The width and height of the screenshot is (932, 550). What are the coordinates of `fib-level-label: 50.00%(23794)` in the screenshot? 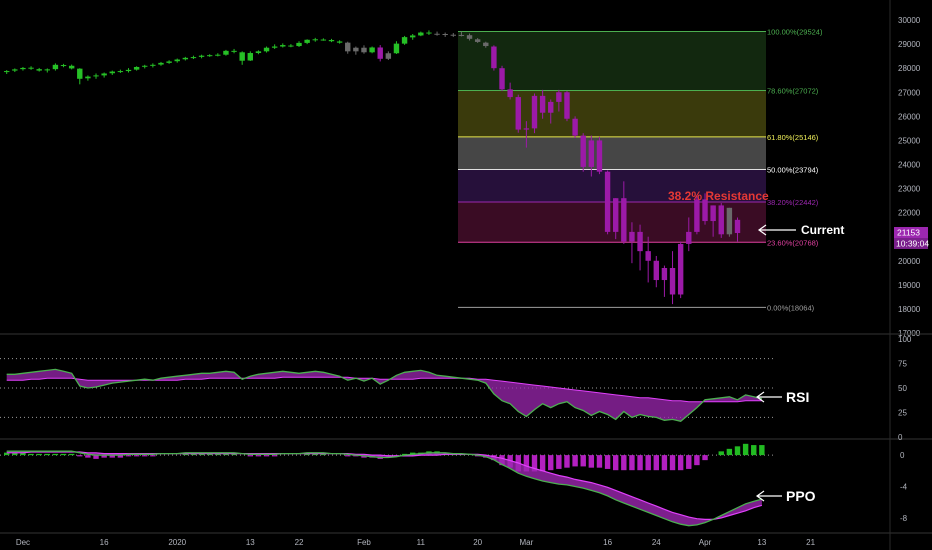 It's located at (793, 169).